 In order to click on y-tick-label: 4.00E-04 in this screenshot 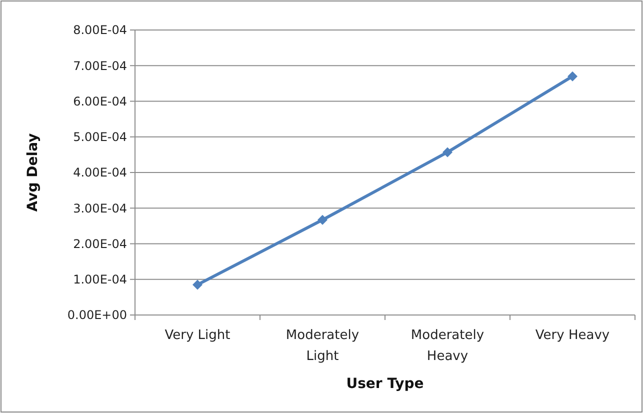, I will do `click(100, 173)`.